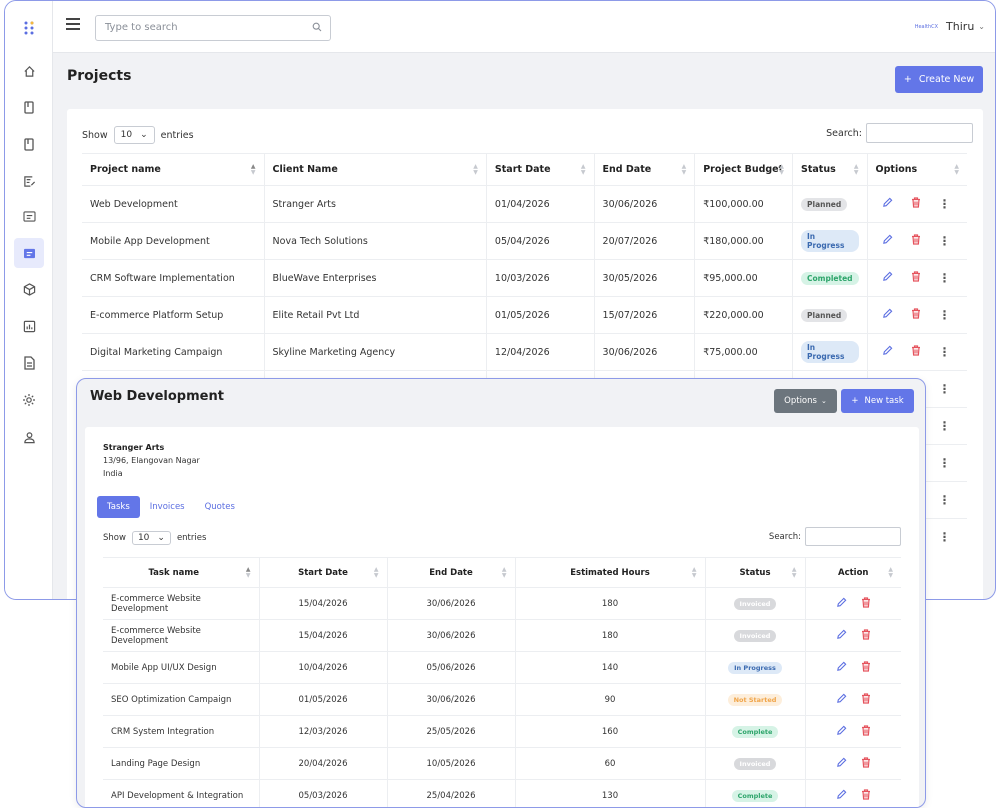 This screenshot has width=1000, height=808. Describe the element at coordinates (173, 241) in the screenshot. I see `project-name-link: Mobile App Development` at that location.